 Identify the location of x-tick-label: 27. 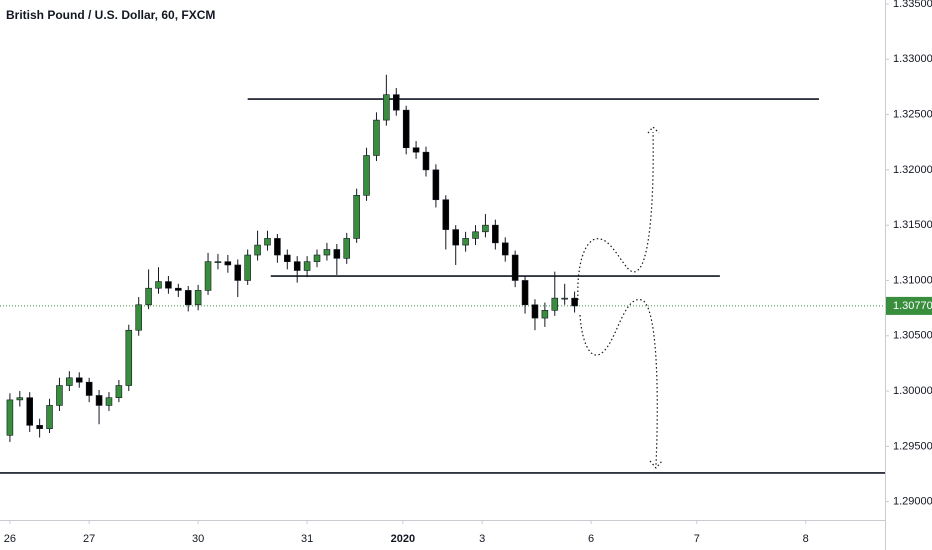
(89, 539).